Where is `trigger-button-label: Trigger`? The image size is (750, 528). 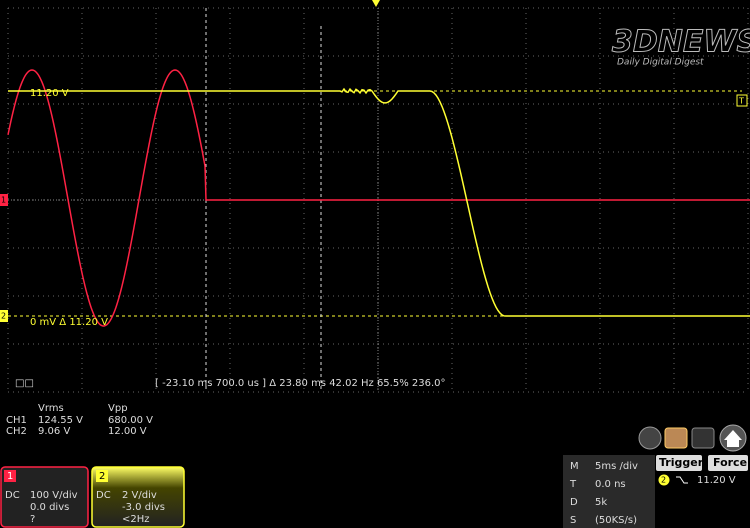
trigger-button-label: Trigger is located at coordinates (681, 462).